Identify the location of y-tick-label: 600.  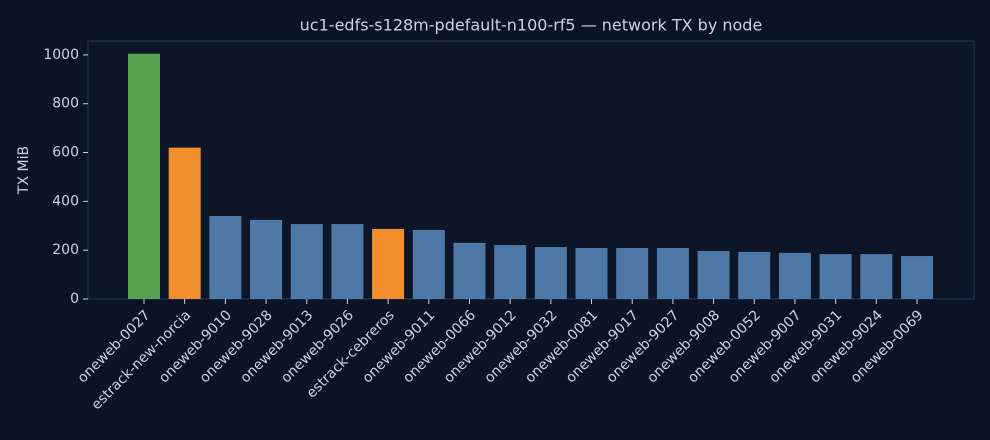
(65, 153).